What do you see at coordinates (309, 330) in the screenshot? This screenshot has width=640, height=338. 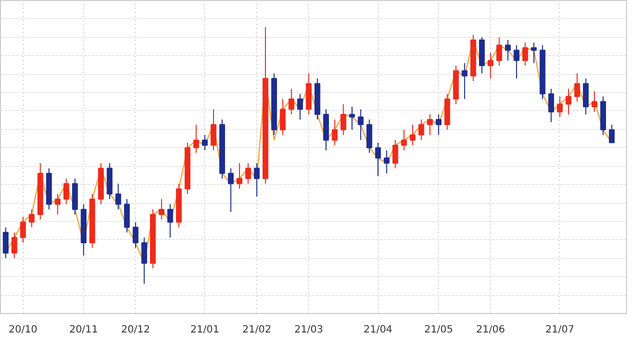 I see `x-tick-label: 21/03` at bounding box center [309, 330].